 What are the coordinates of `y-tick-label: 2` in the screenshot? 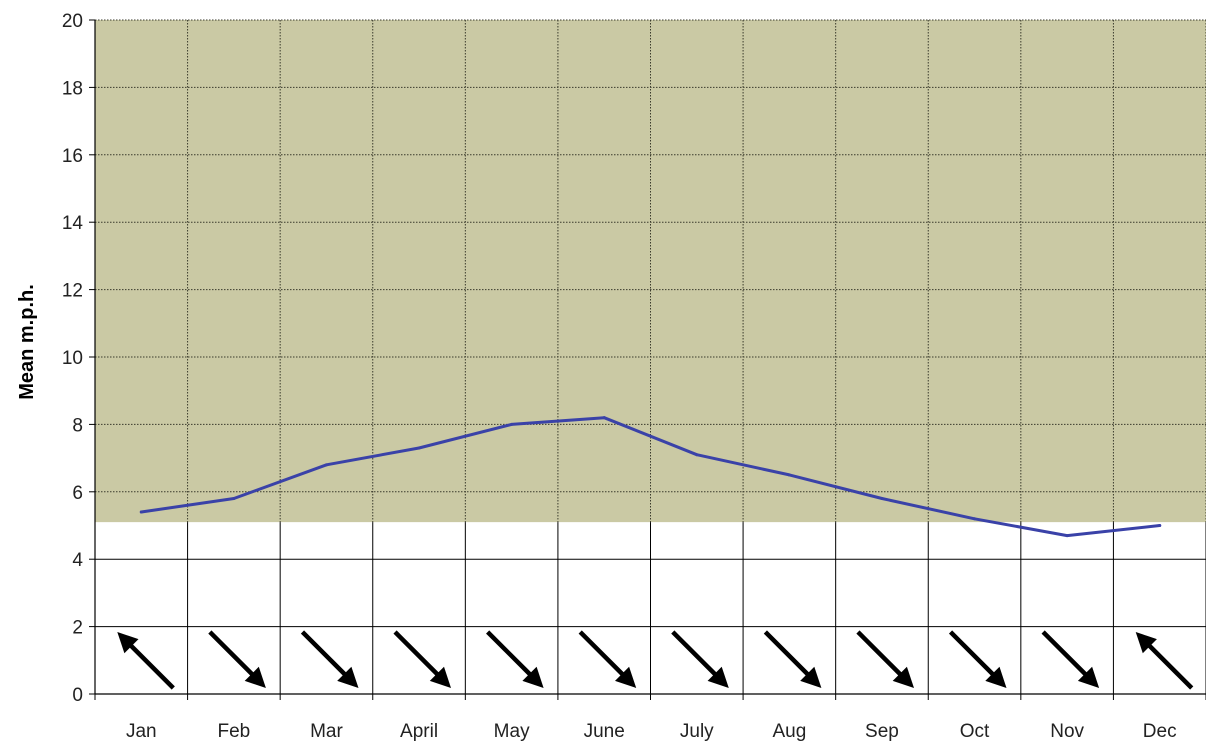 It's located at (77, 628).